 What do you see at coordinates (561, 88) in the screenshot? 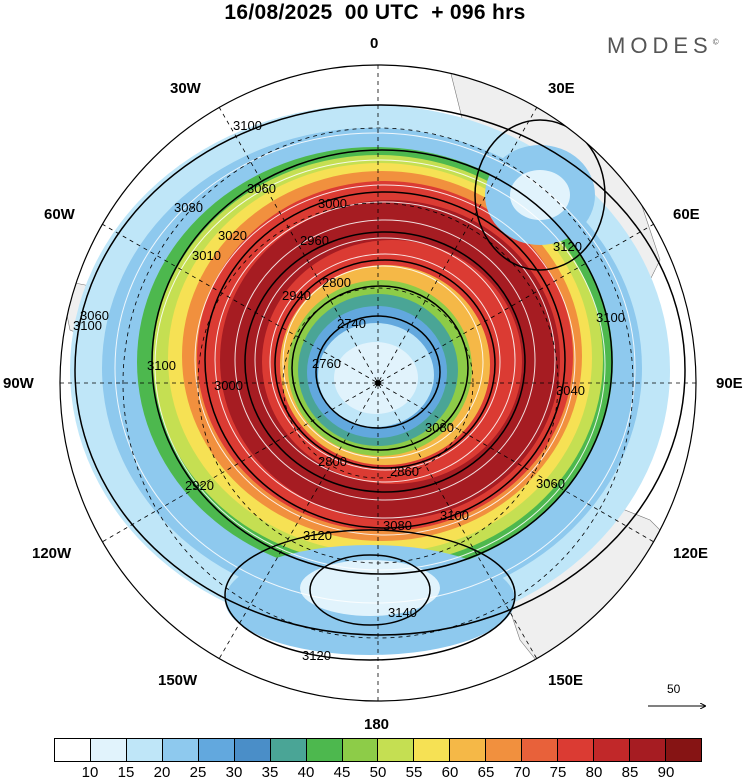
I see `lon-label-30e: 30E` at bounding box center [561, 88].